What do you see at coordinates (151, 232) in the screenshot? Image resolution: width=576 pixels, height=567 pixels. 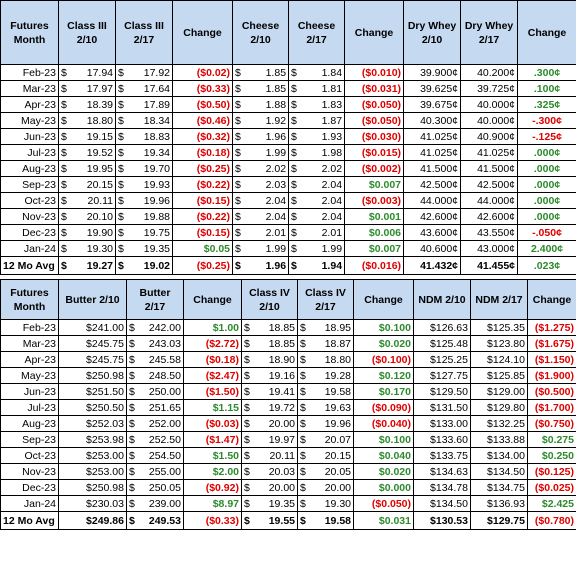 I see `class3-2-17-cell: 19.75` at bounding box center [151, 232].